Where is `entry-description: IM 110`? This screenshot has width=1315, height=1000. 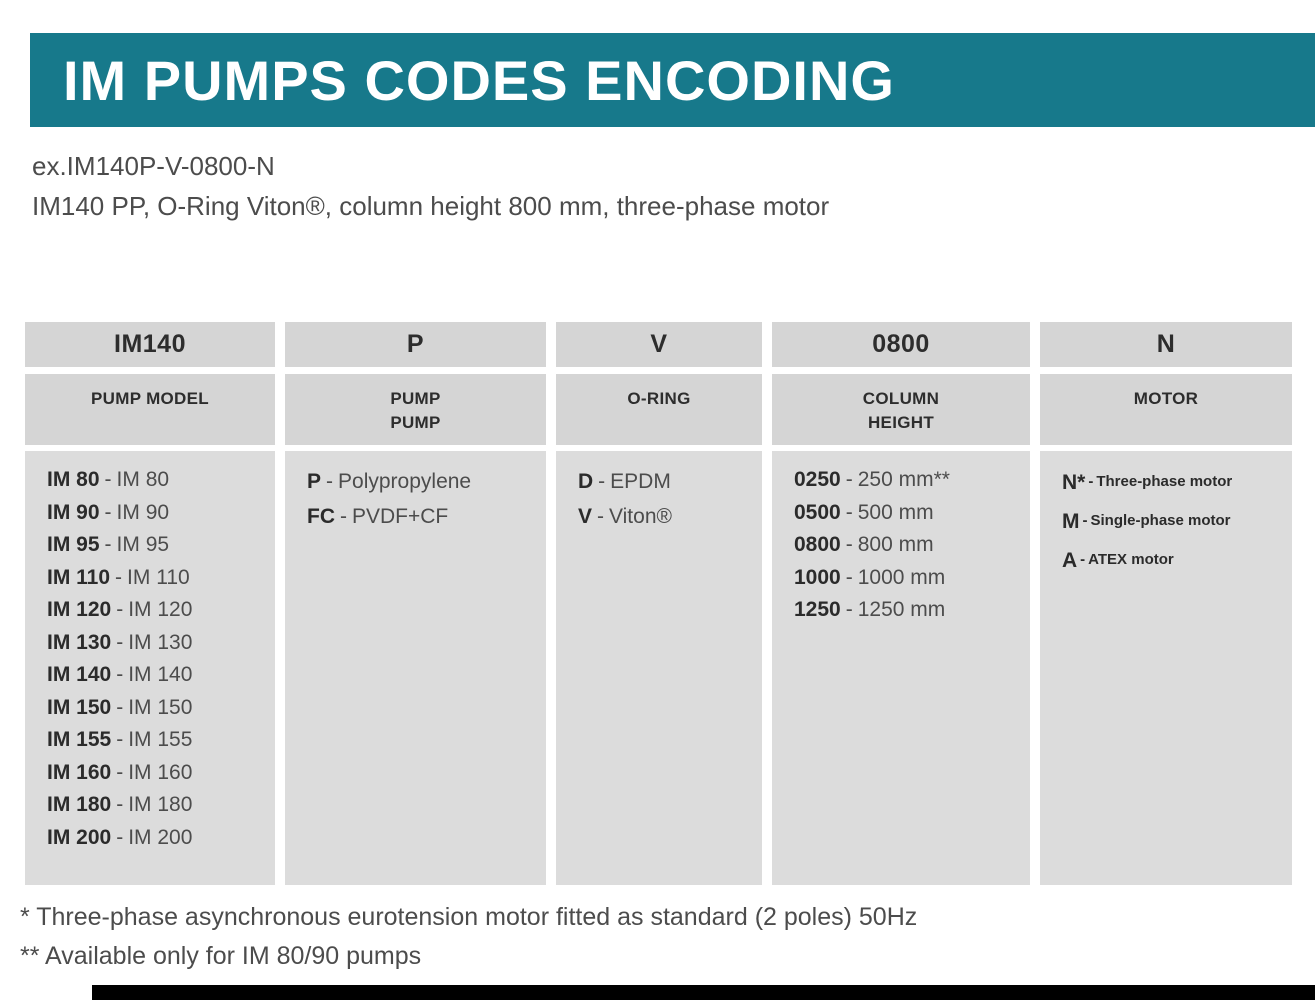
entry-description: IM 110 is located at coordinates (158, 577).